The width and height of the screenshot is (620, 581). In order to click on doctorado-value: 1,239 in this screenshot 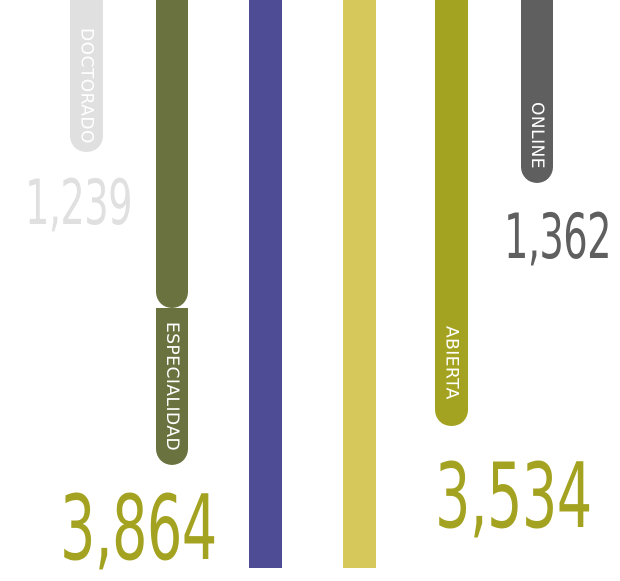, I will do `click(79, 202)`.